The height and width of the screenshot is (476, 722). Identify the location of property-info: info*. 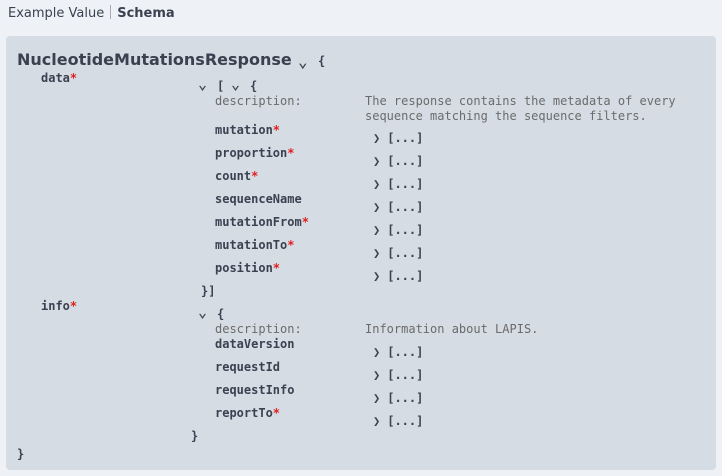
(59, 306).